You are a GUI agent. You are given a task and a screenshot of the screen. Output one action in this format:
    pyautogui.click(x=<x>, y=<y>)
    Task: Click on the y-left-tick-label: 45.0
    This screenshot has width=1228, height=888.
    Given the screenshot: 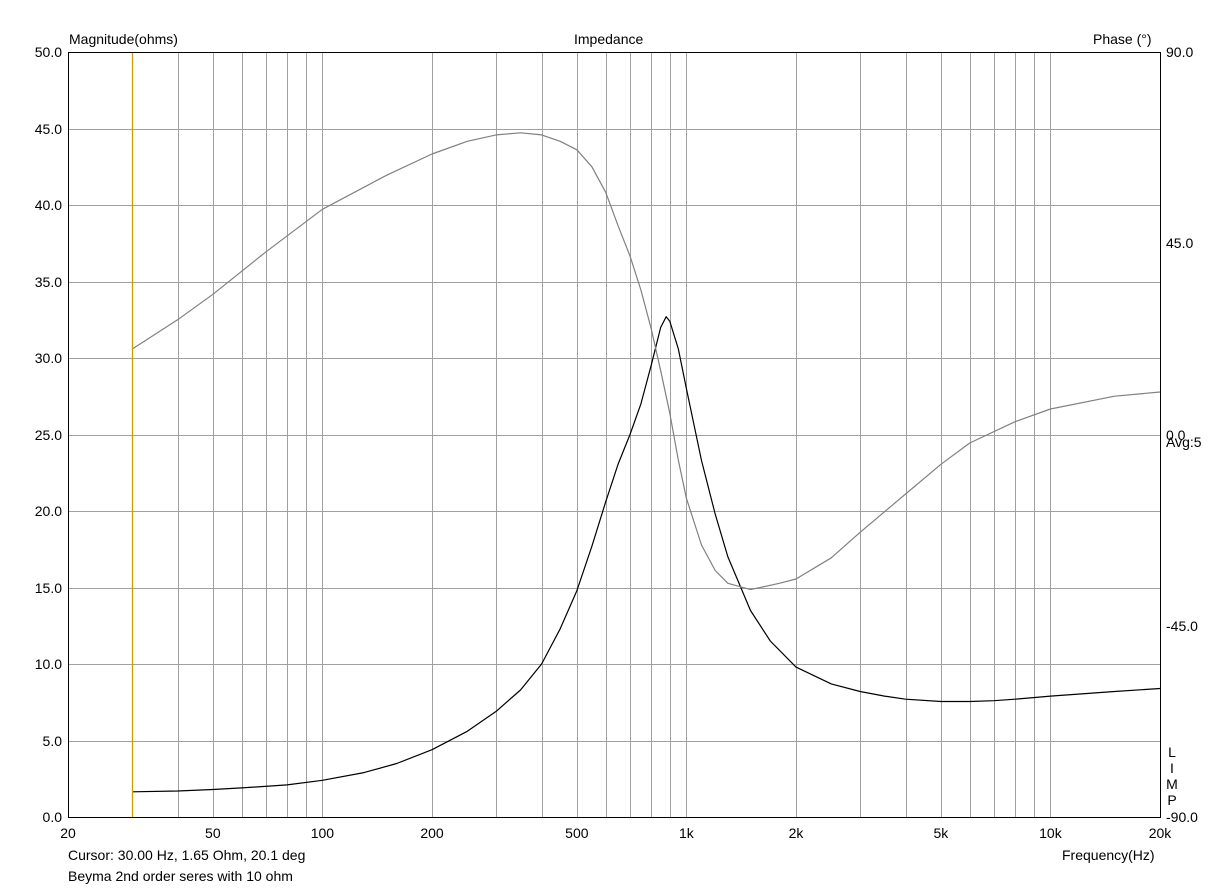 What is the action you would take?
    pyautogui.click(x=48, y=128)
    